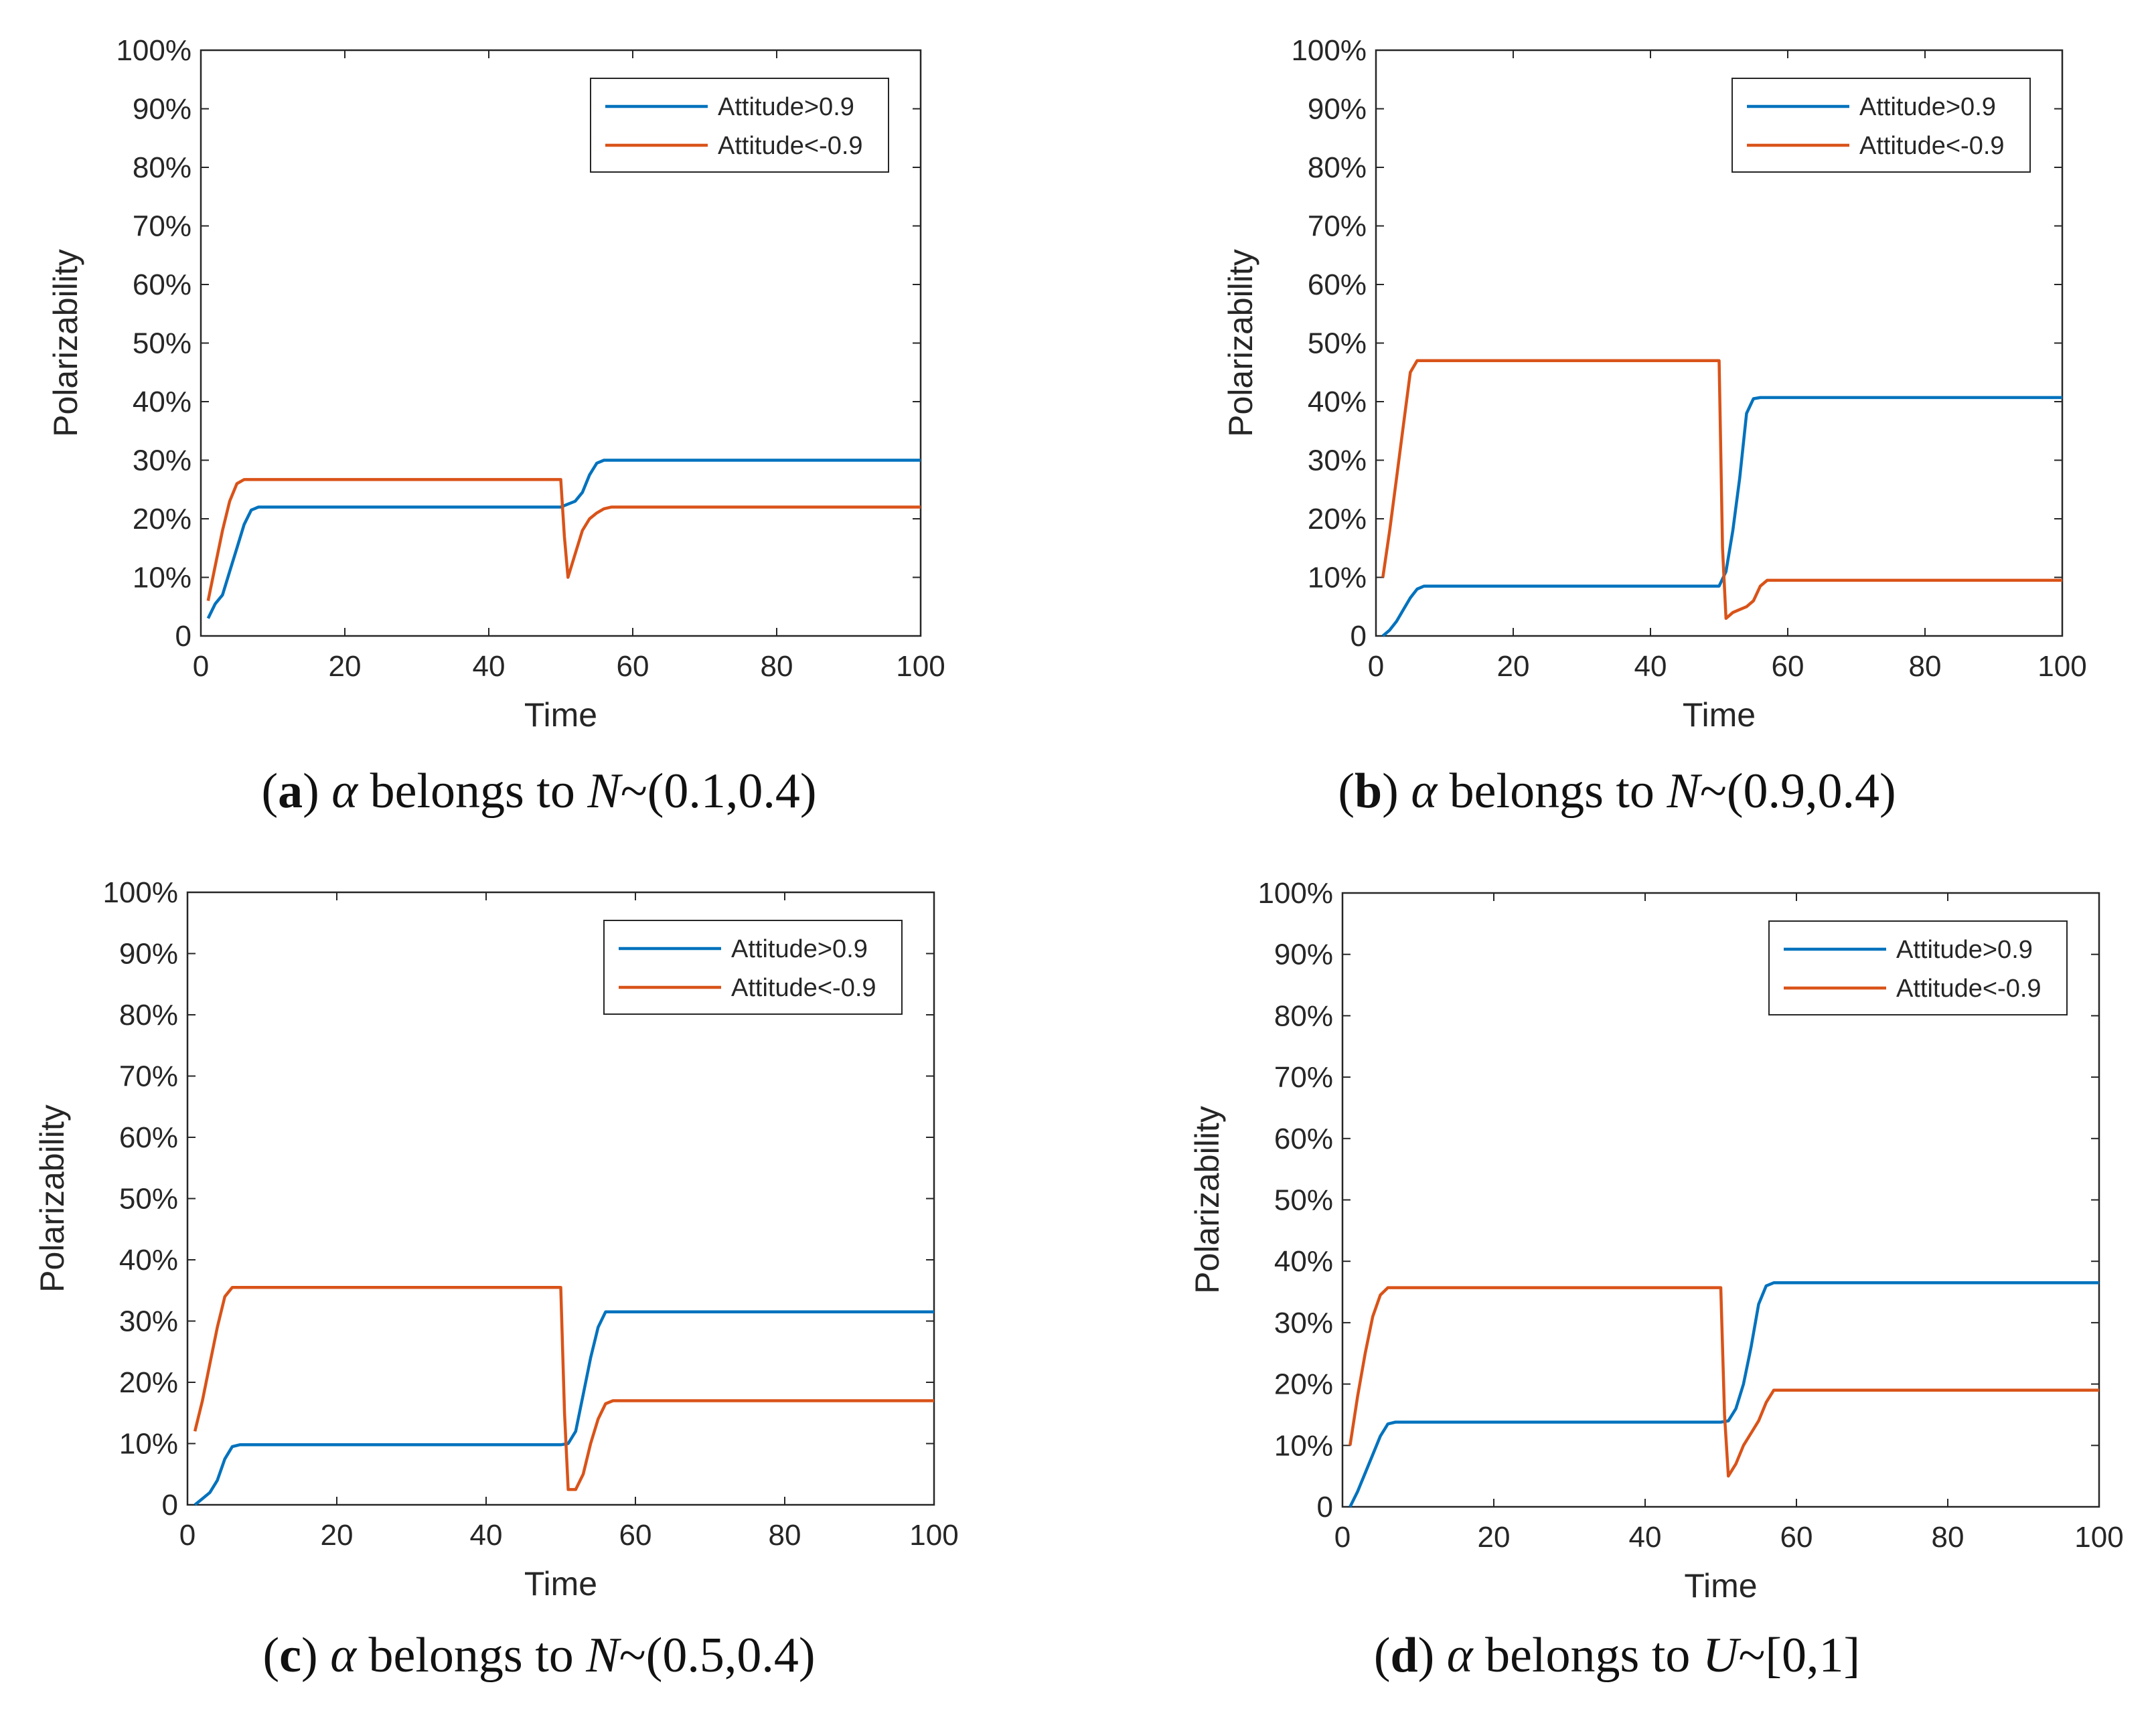 The width and height of the screenshot is (2156, 1715). What do you see at coordinates (148, 1137) in the screenshot?
I see `y-tick-label-c: 60%` at bounding box center [148, 1137].